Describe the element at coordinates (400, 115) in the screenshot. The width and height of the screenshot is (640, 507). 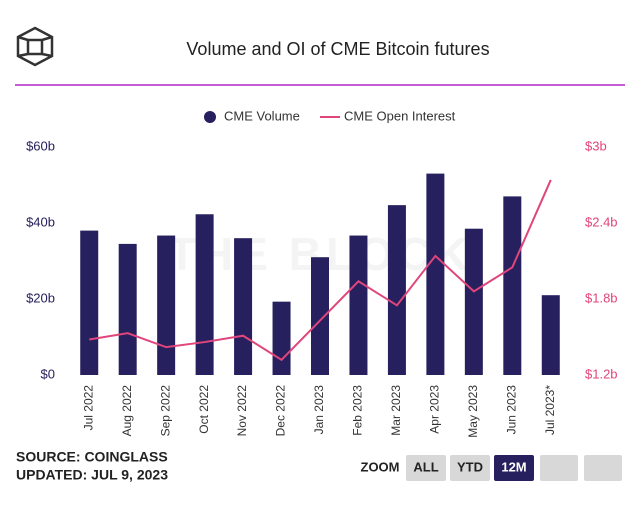
I see `legend-label: CME Open Interest` at that location.